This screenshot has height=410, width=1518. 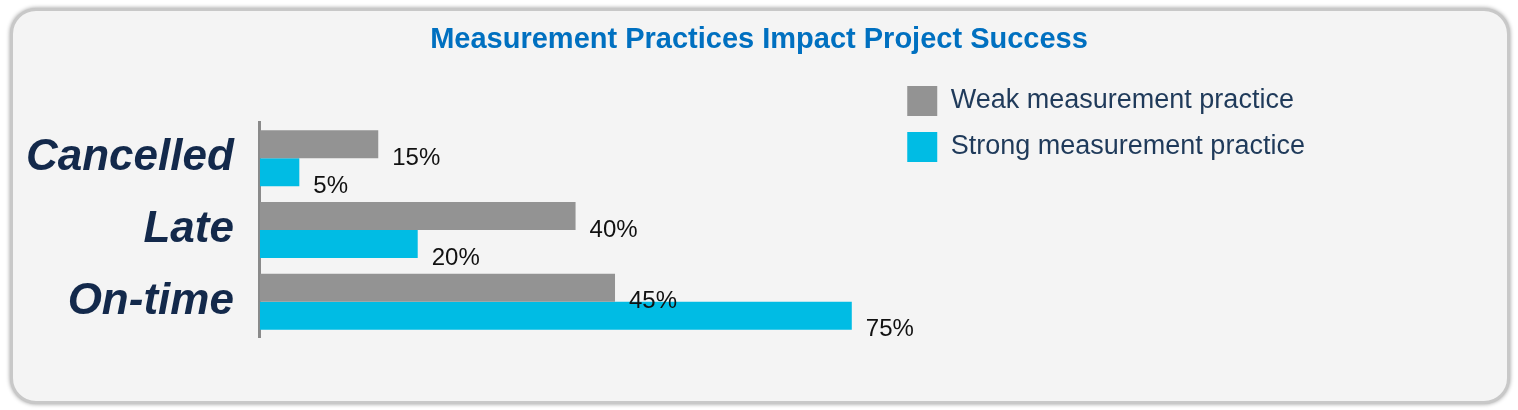 I want to click on data-label: 20%, so click(x=455, y=256).